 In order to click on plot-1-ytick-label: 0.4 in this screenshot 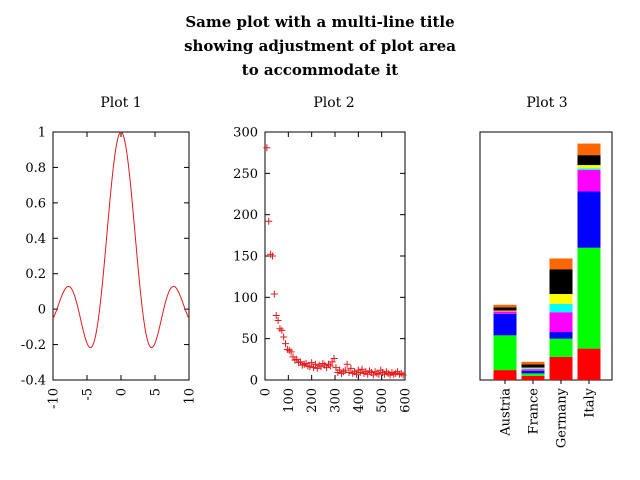, I will do `click(35, 239)`.